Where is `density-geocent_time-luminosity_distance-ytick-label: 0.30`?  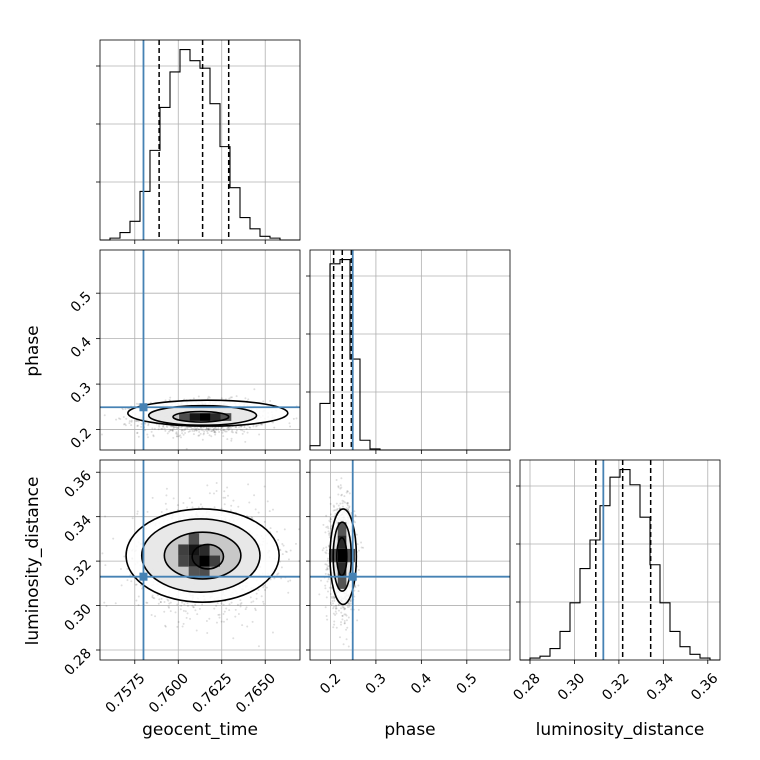
density-geocent_time-luminosity_distance-ytick-label: 0.30 is located at coordinates (77, 617).